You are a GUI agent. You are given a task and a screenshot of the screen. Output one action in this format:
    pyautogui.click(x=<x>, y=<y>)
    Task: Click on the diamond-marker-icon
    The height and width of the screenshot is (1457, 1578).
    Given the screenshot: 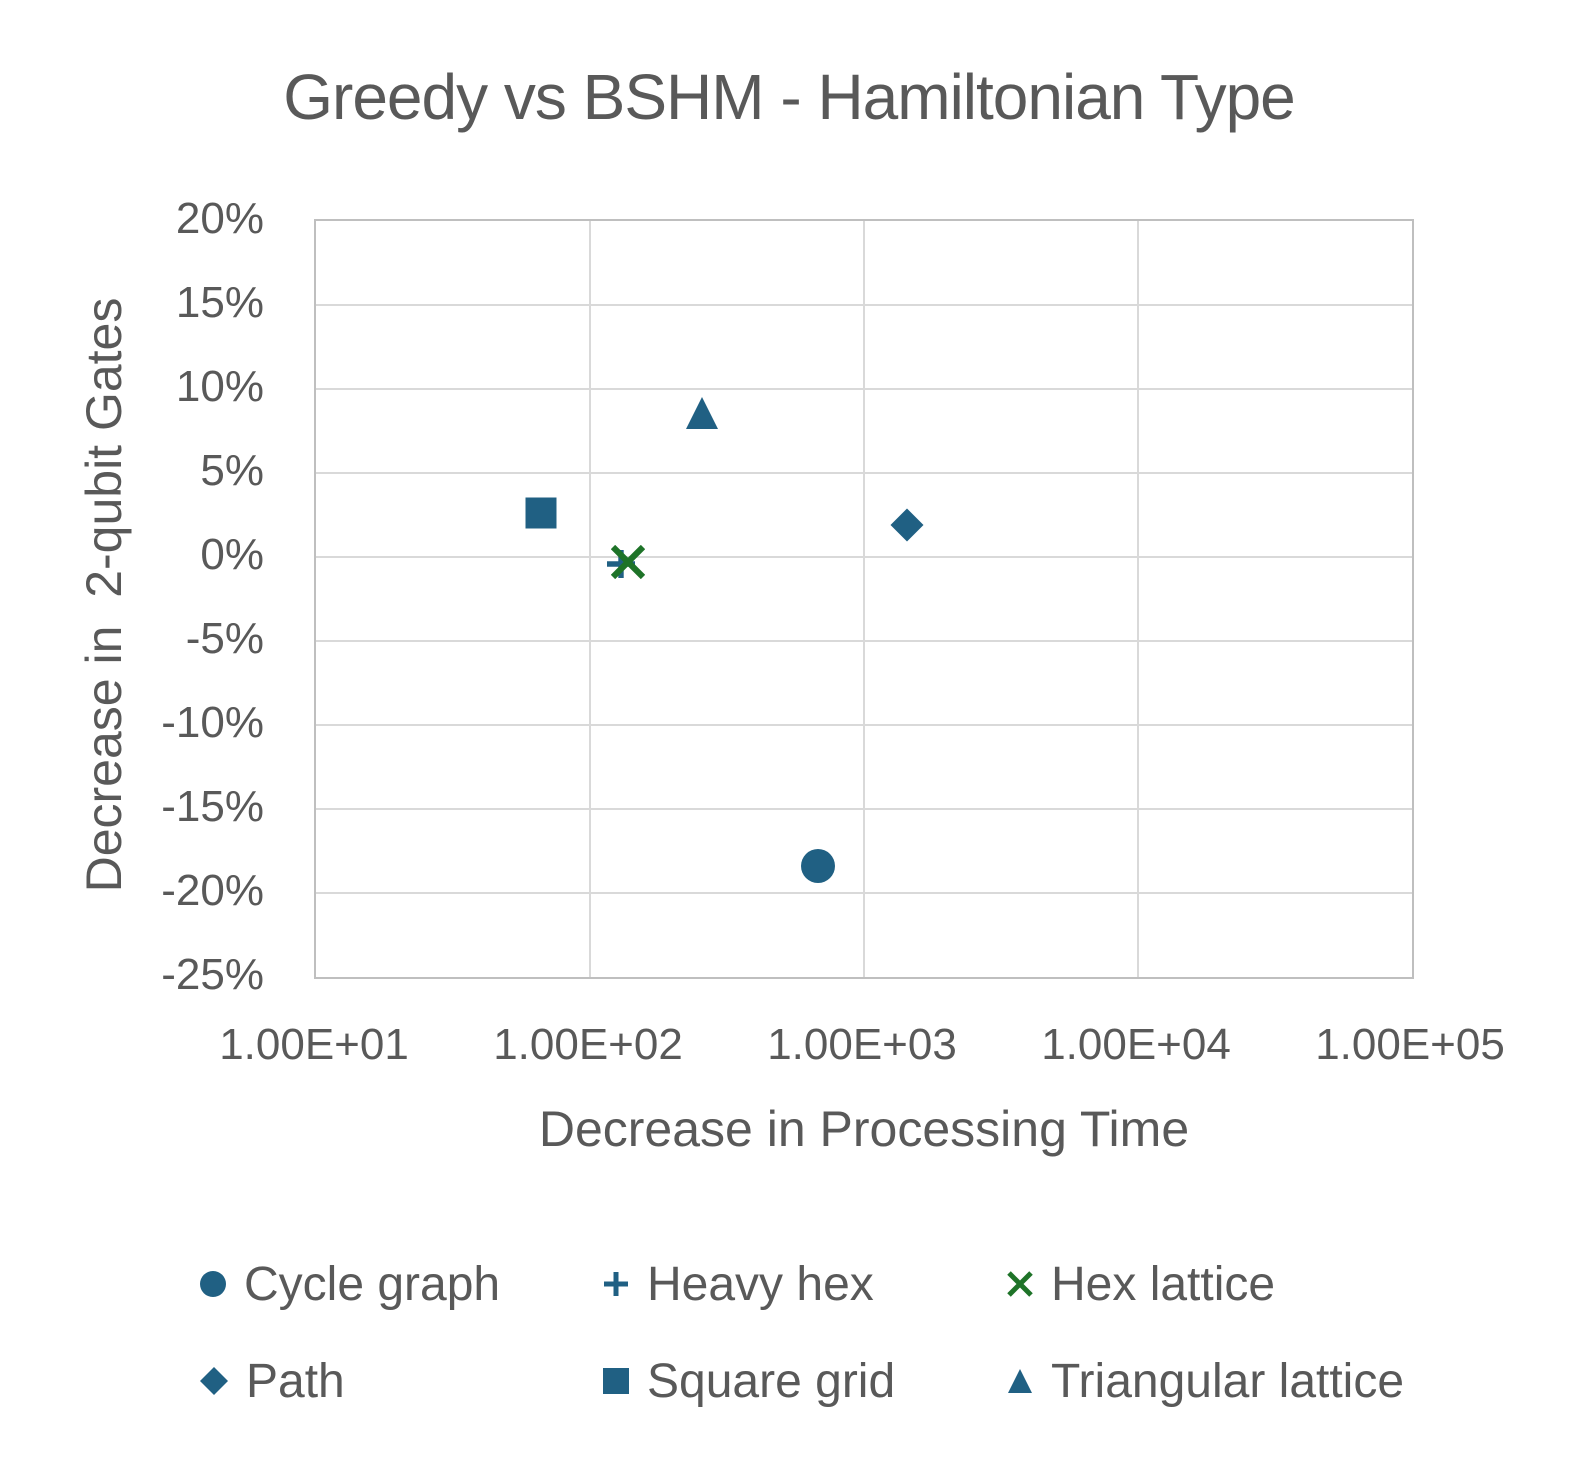 What is the action you would take?
    pyautogui.click(x=907, y=525)
    